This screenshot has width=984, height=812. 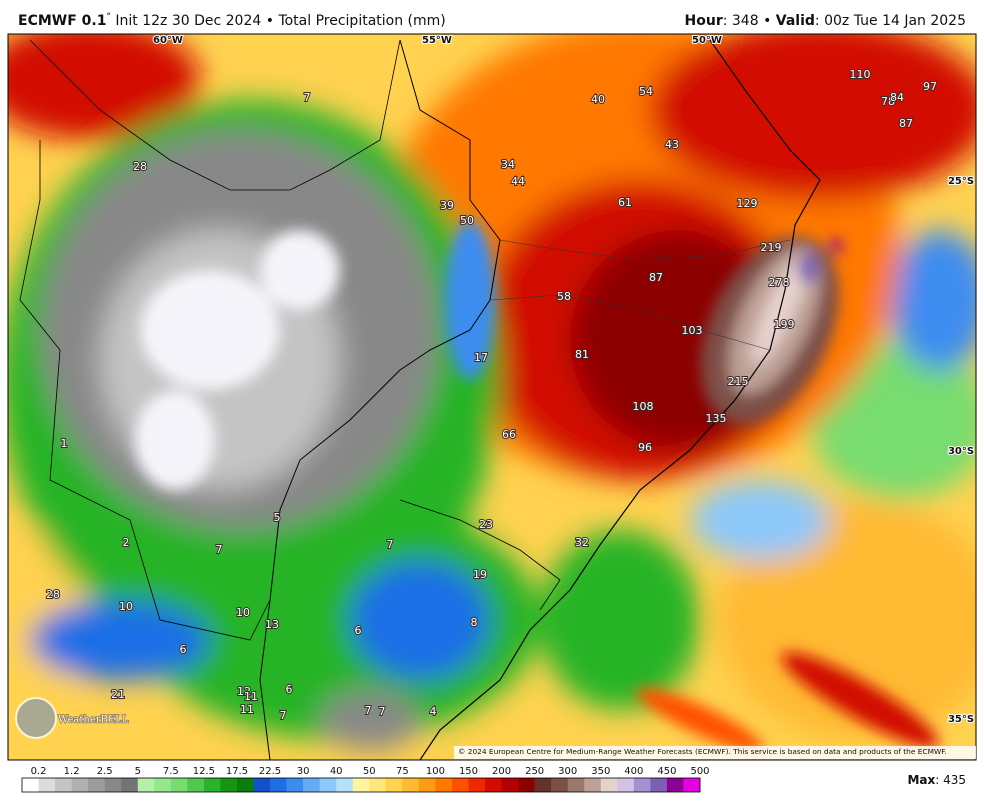 I want to click on legend-label: 350, so click(x=600, y=771).